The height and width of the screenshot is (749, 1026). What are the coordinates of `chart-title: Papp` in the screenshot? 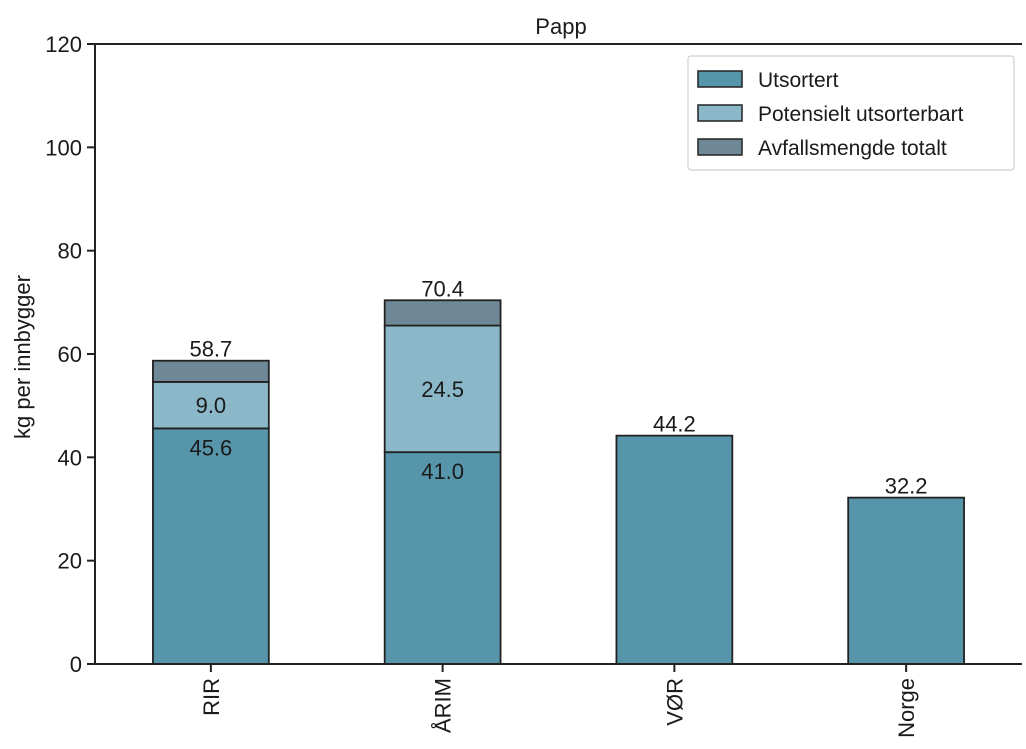 It's located at (560, 26).